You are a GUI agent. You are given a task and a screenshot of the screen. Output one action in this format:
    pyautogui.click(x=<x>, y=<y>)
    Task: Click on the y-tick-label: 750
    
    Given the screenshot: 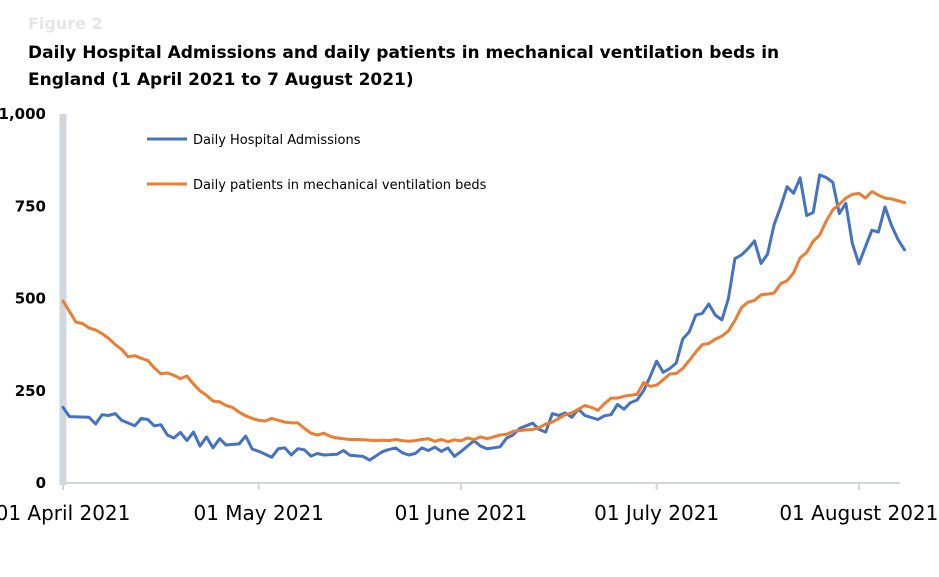 What is the action you would take?
    pyautogui.click(x=30, y=206)
    